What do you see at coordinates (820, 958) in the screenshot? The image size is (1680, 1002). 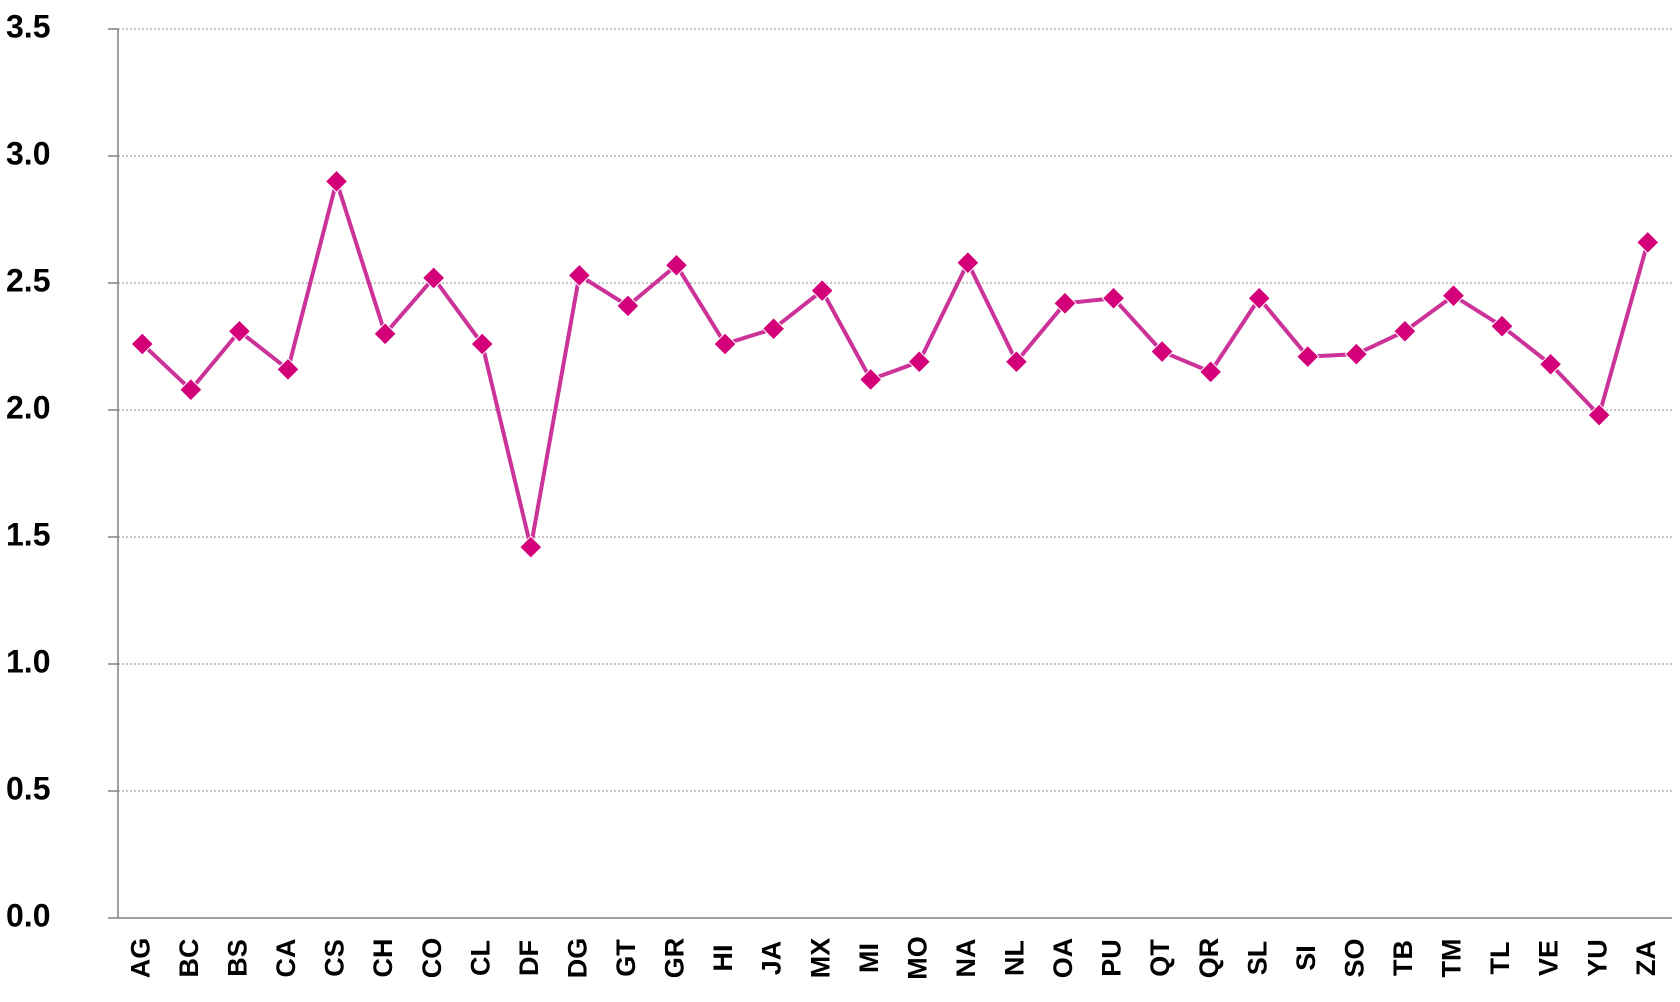 I see `x-tick-label: MX` at bounding box center [820, 958].